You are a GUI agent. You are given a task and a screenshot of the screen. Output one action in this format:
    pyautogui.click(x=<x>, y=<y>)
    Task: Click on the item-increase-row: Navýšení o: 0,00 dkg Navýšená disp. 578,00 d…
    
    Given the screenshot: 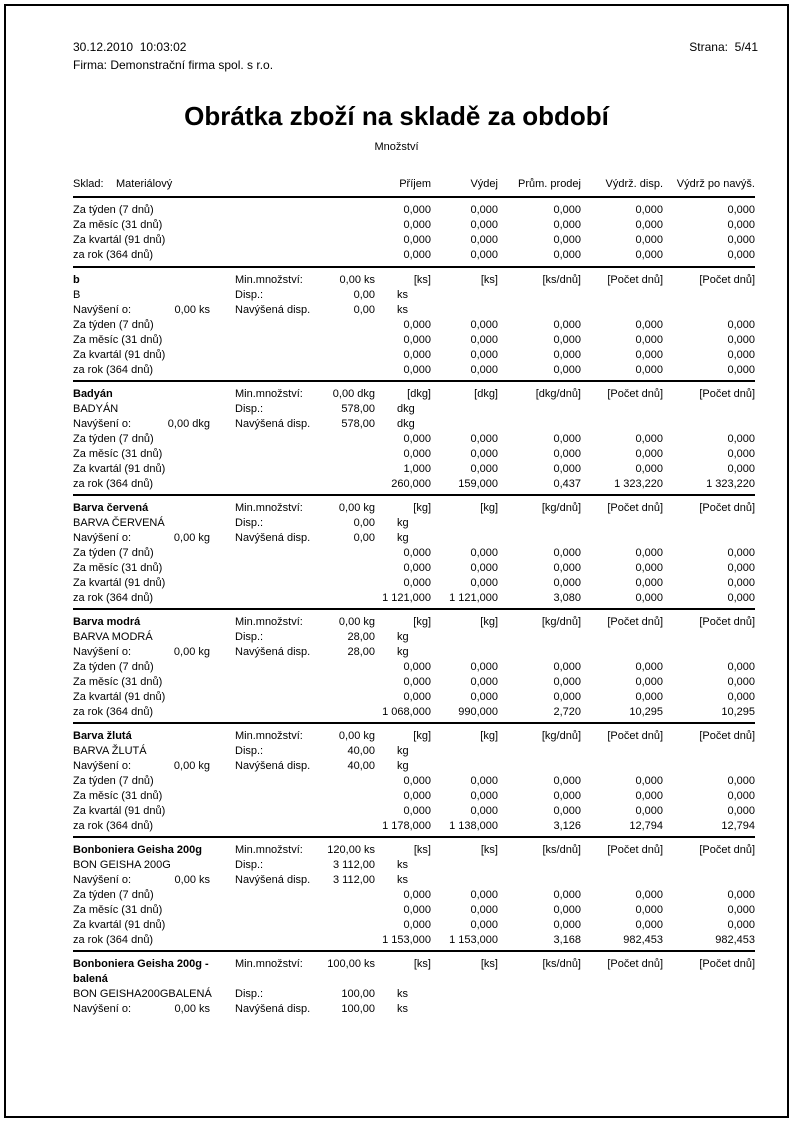 What is the action you would take?
    pyautogui.click(x=414, y=424)
    